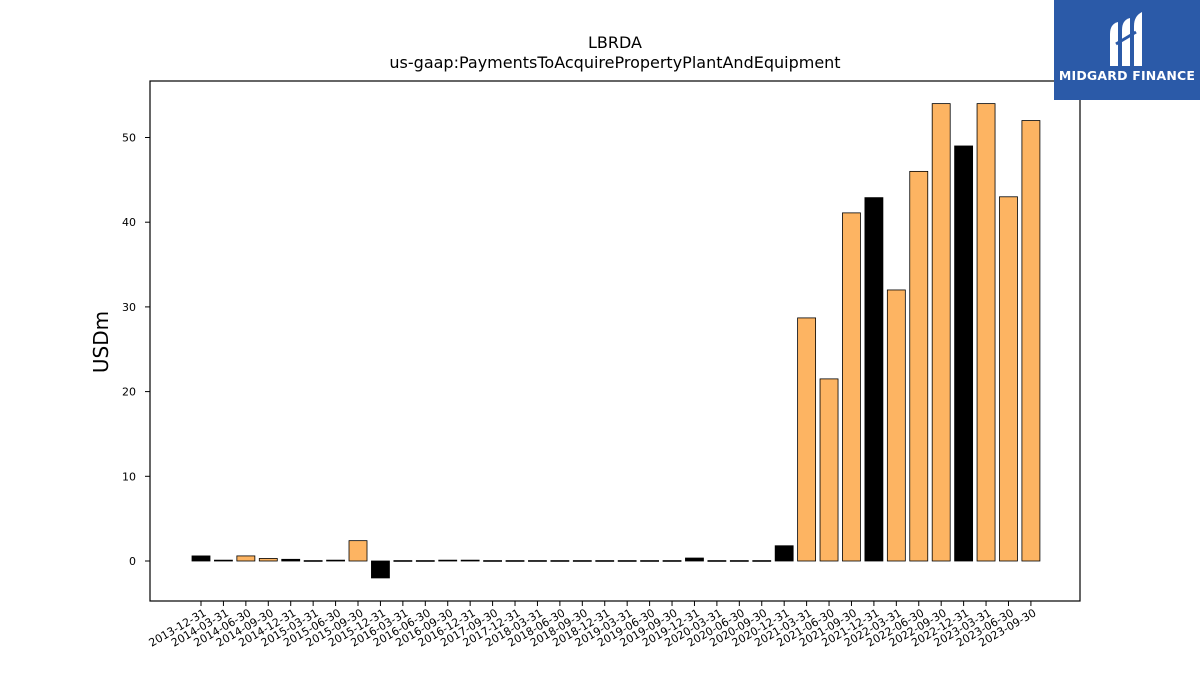 This screenshot has height=675, width=1200. Describe the element at coordinates (101, 342) in the screenshot. I see `y-axis-label: USDm` at that location.